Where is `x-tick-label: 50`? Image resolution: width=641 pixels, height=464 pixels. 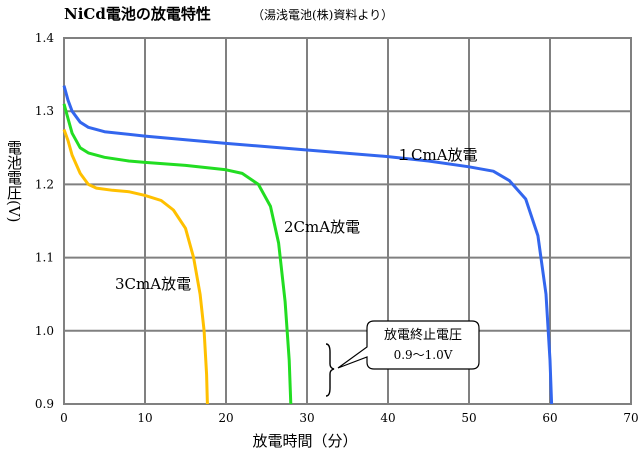 x-tick-label: 50 is located at coordinates (468, 418).